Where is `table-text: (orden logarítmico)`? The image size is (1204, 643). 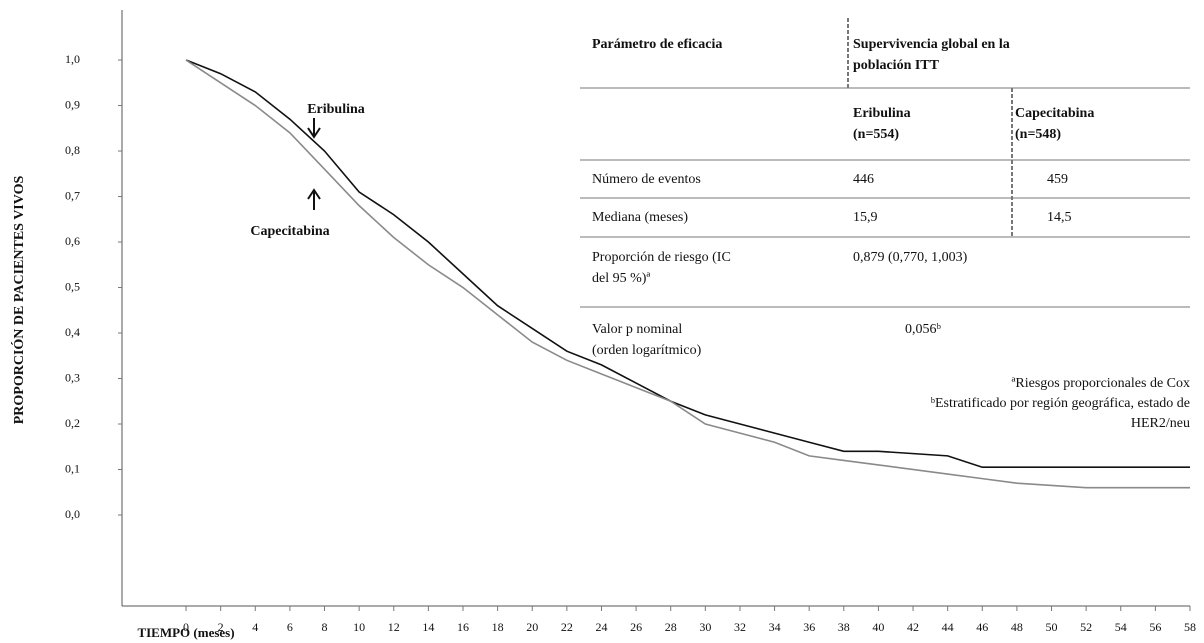 table-text: (orden logarítmico) is located at coordinates (647, 350).